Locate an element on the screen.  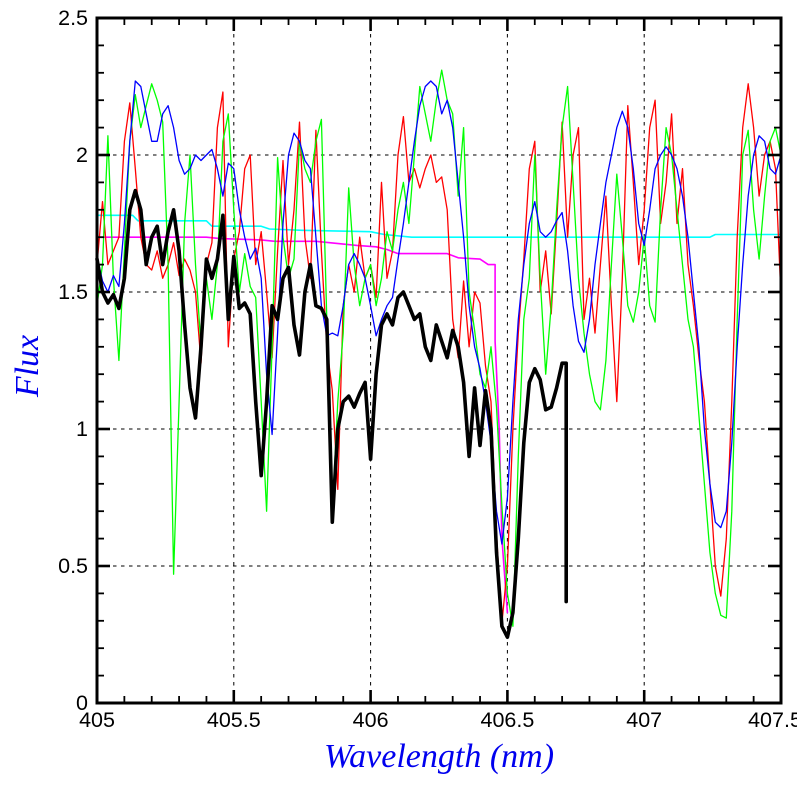
y-tick-label: 0 is located at coordinates (82, 703).